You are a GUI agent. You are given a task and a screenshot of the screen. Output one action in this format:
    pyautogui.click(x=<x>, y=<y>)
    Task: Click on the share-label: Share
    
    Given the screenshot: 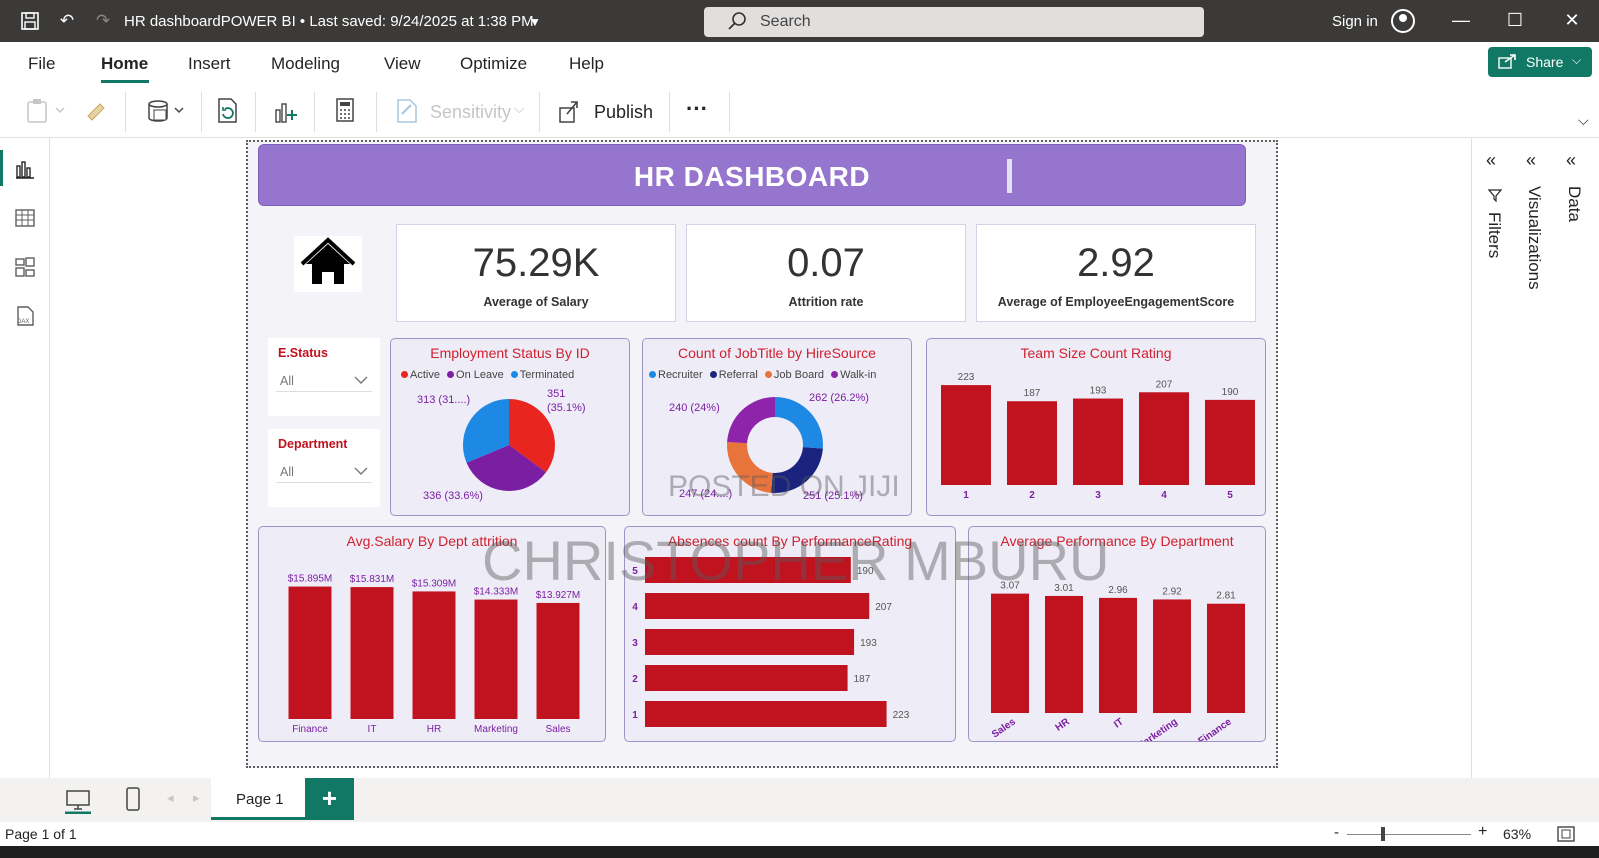 What is the action you would take?
    pyautogui.click(x=1545, y=62)
    